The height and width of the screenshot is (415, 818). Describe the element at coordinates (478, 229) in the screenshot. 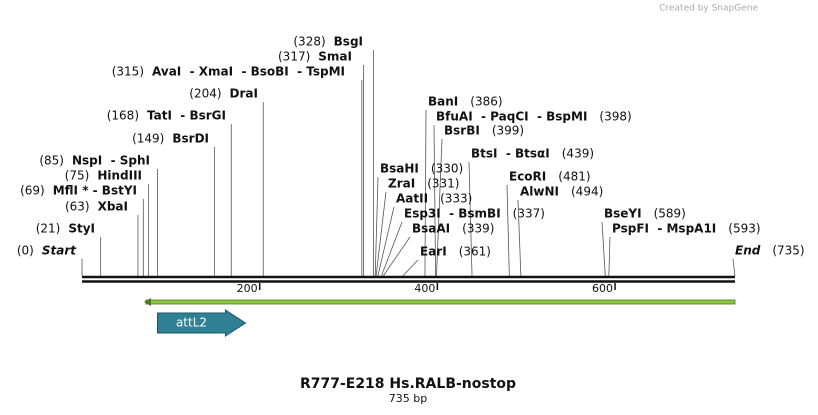

I see `cut-position: (339)` at that location.